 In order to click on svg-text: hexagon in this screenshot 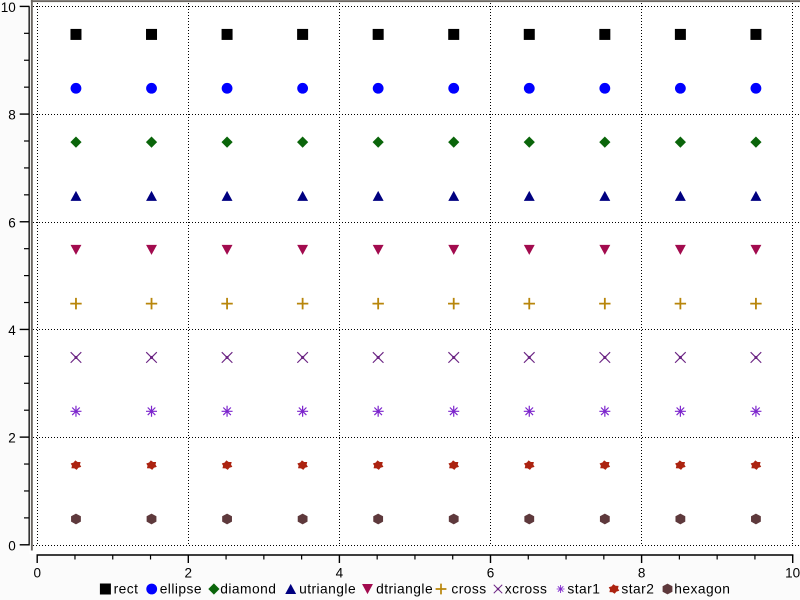, I will do `click(702, 589)`.